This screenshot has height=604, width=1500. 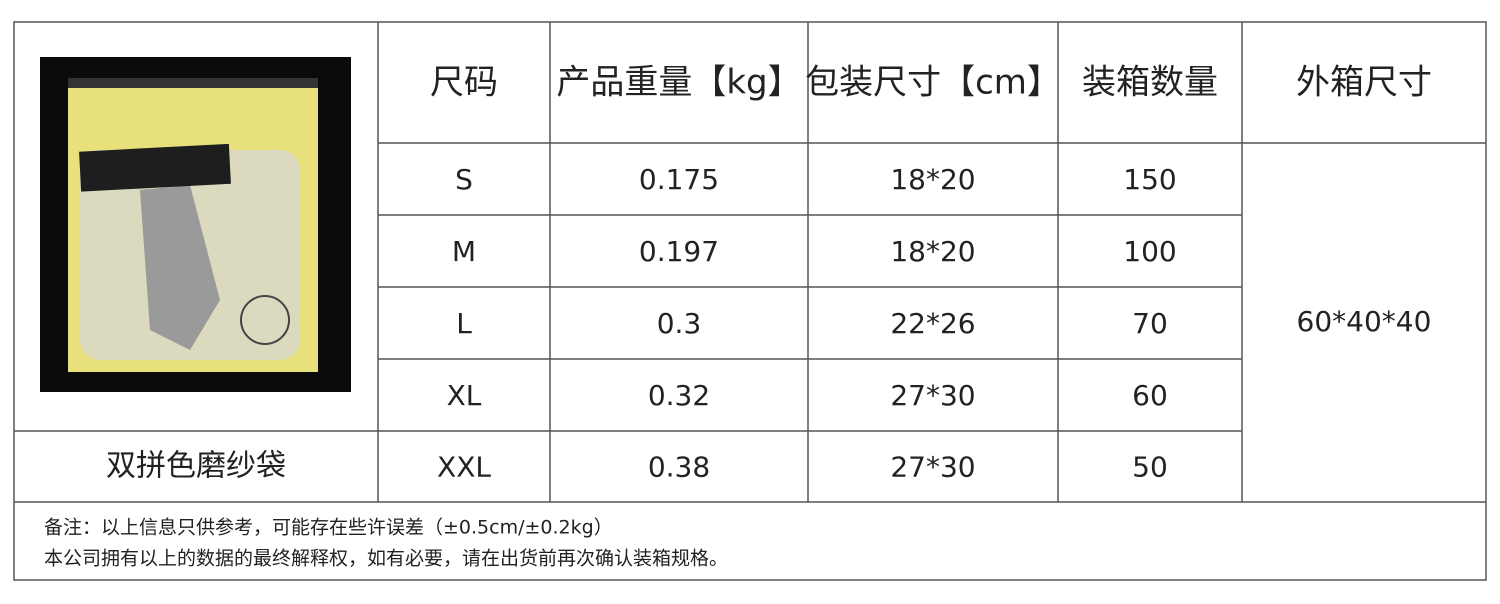 I want to click on header-cell: 产品重量【kg】, so click(x=678, y=83).